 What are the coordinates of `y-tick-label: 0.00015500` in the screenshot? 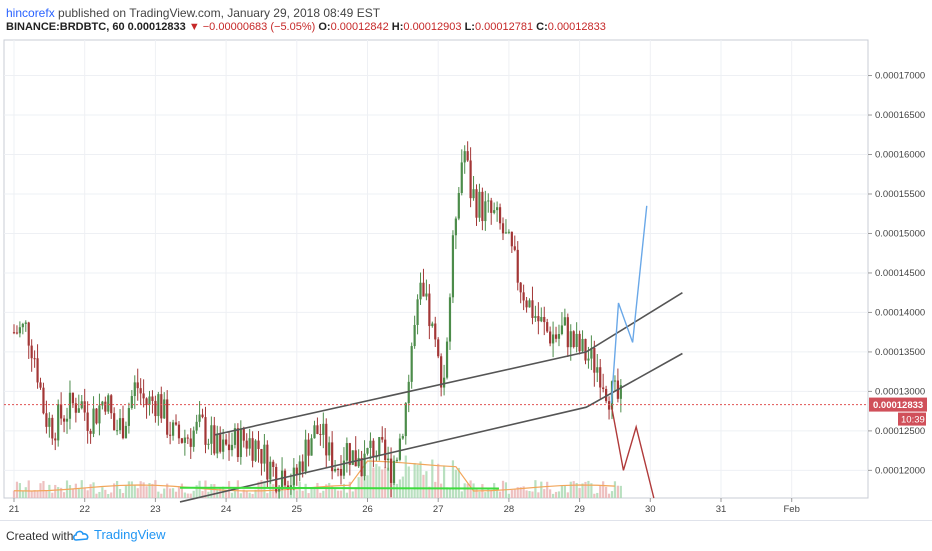 It's located at (900, 194).